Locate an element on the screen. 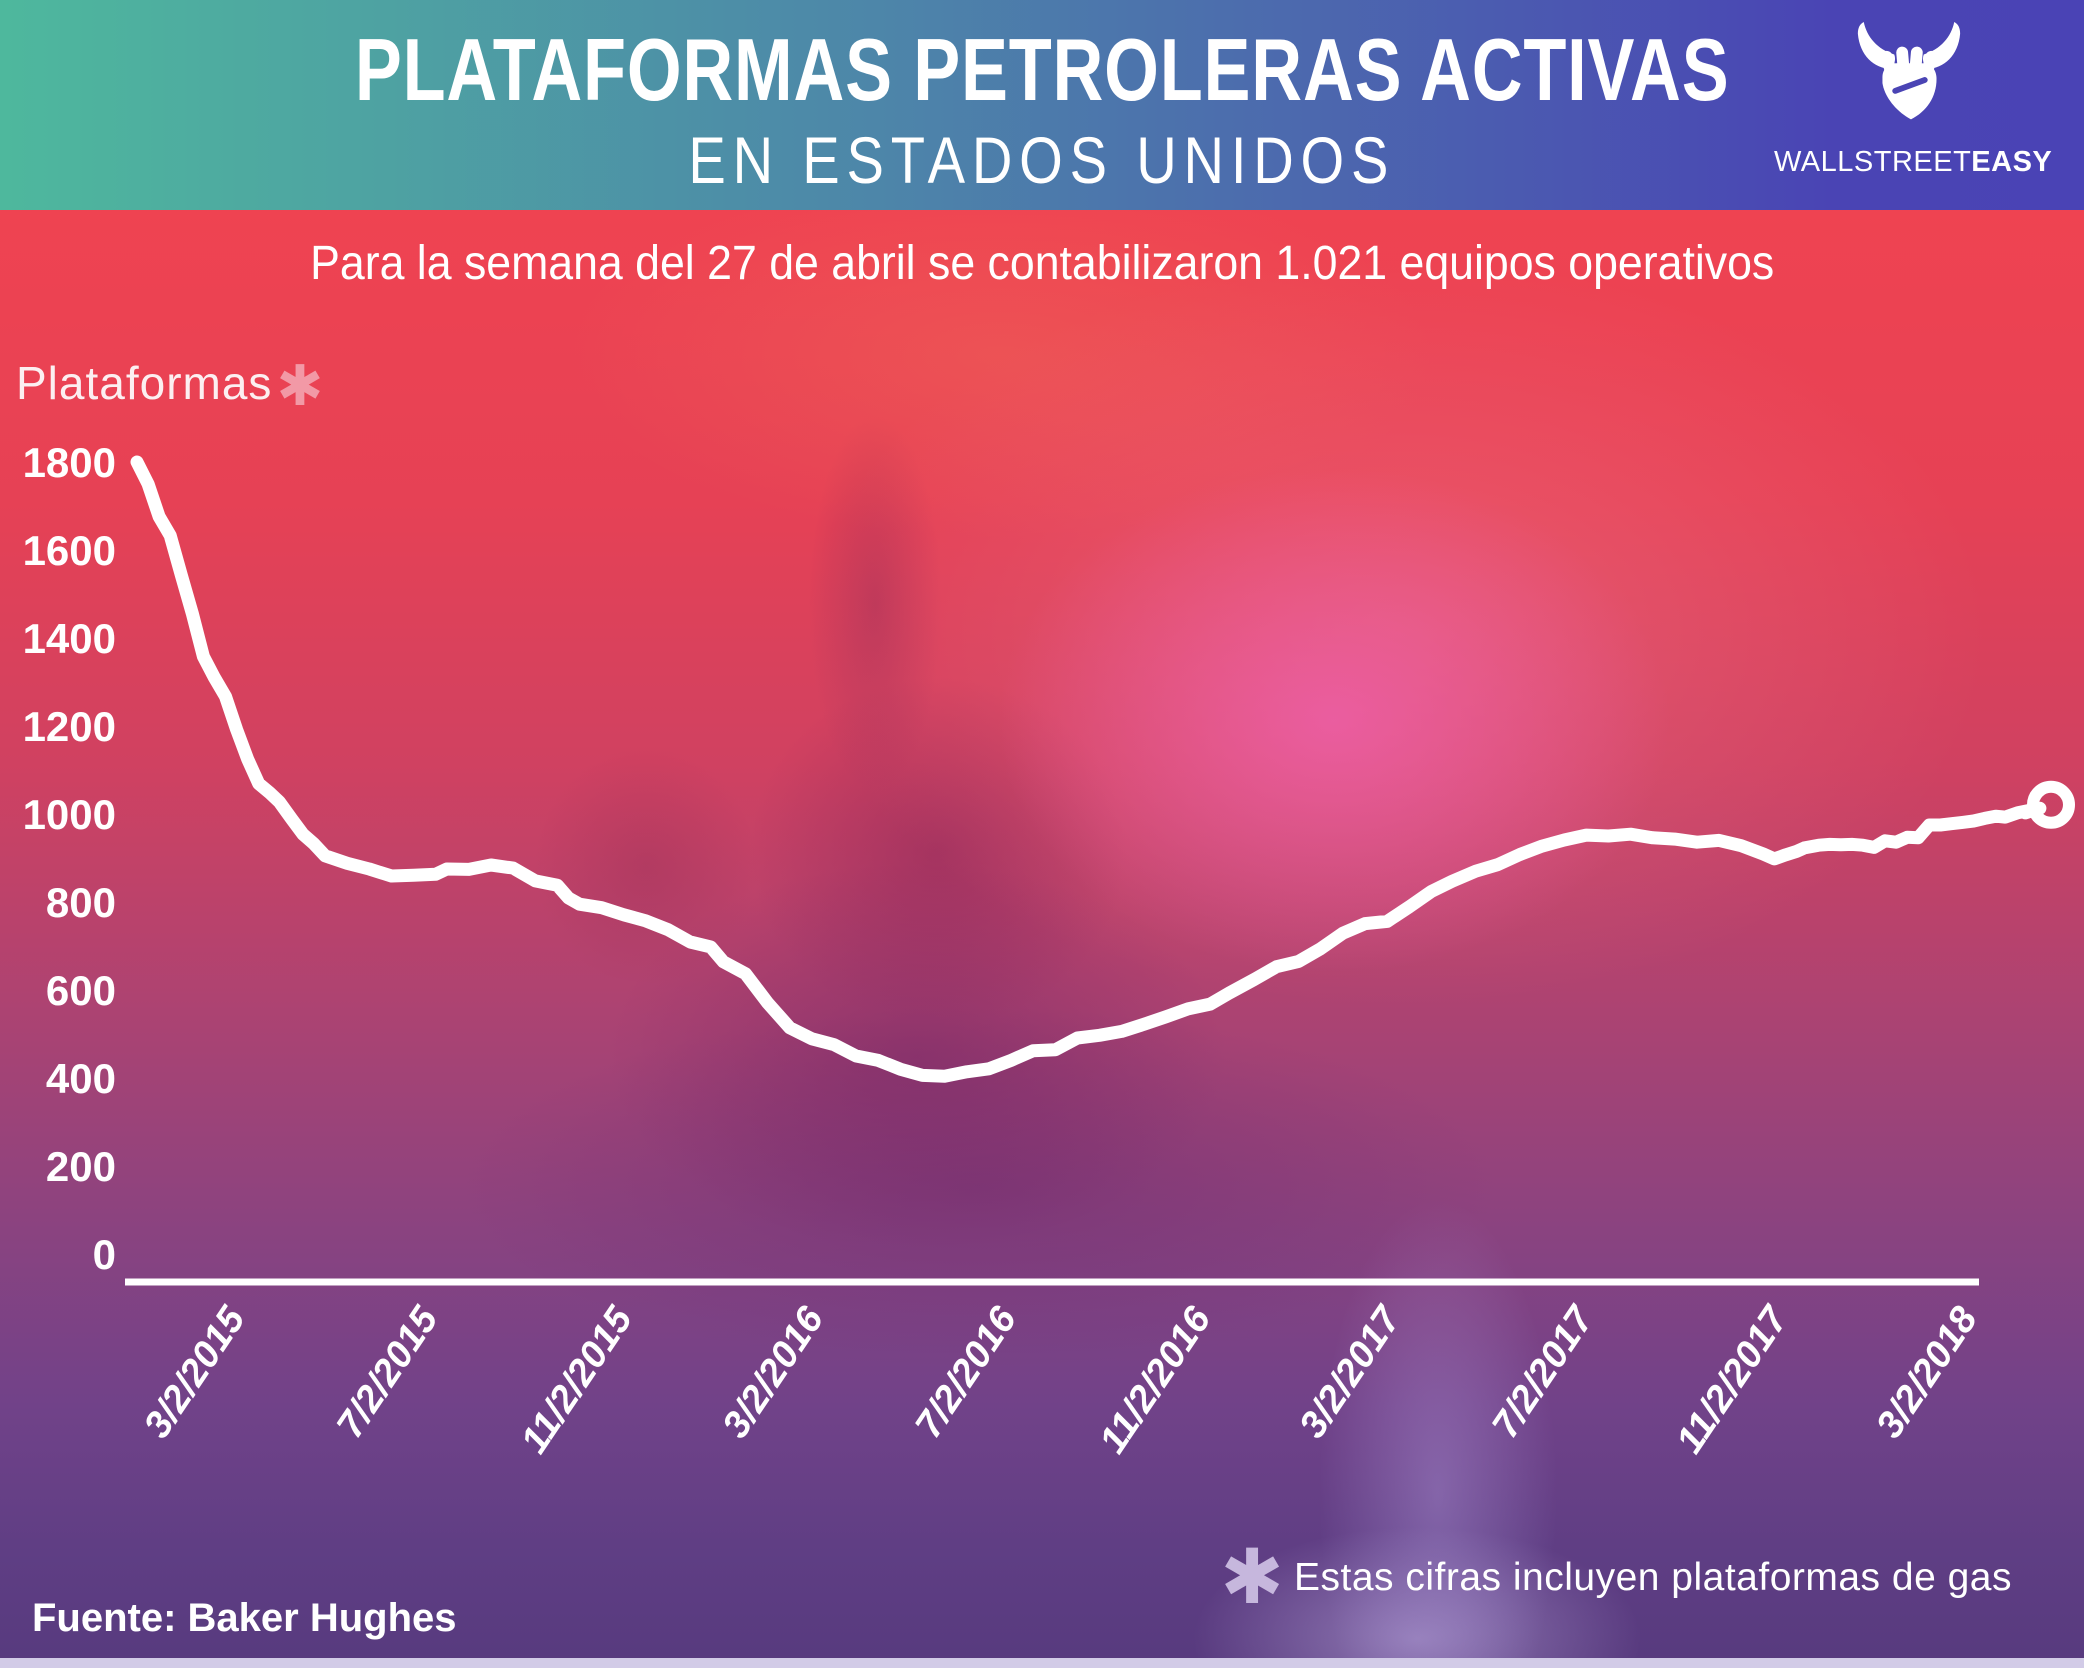 This screenshot has width=2084, height=1668. footnote-text: Estas cifras incluyen plataformas de gas is located at coordinates (1652, 1577).